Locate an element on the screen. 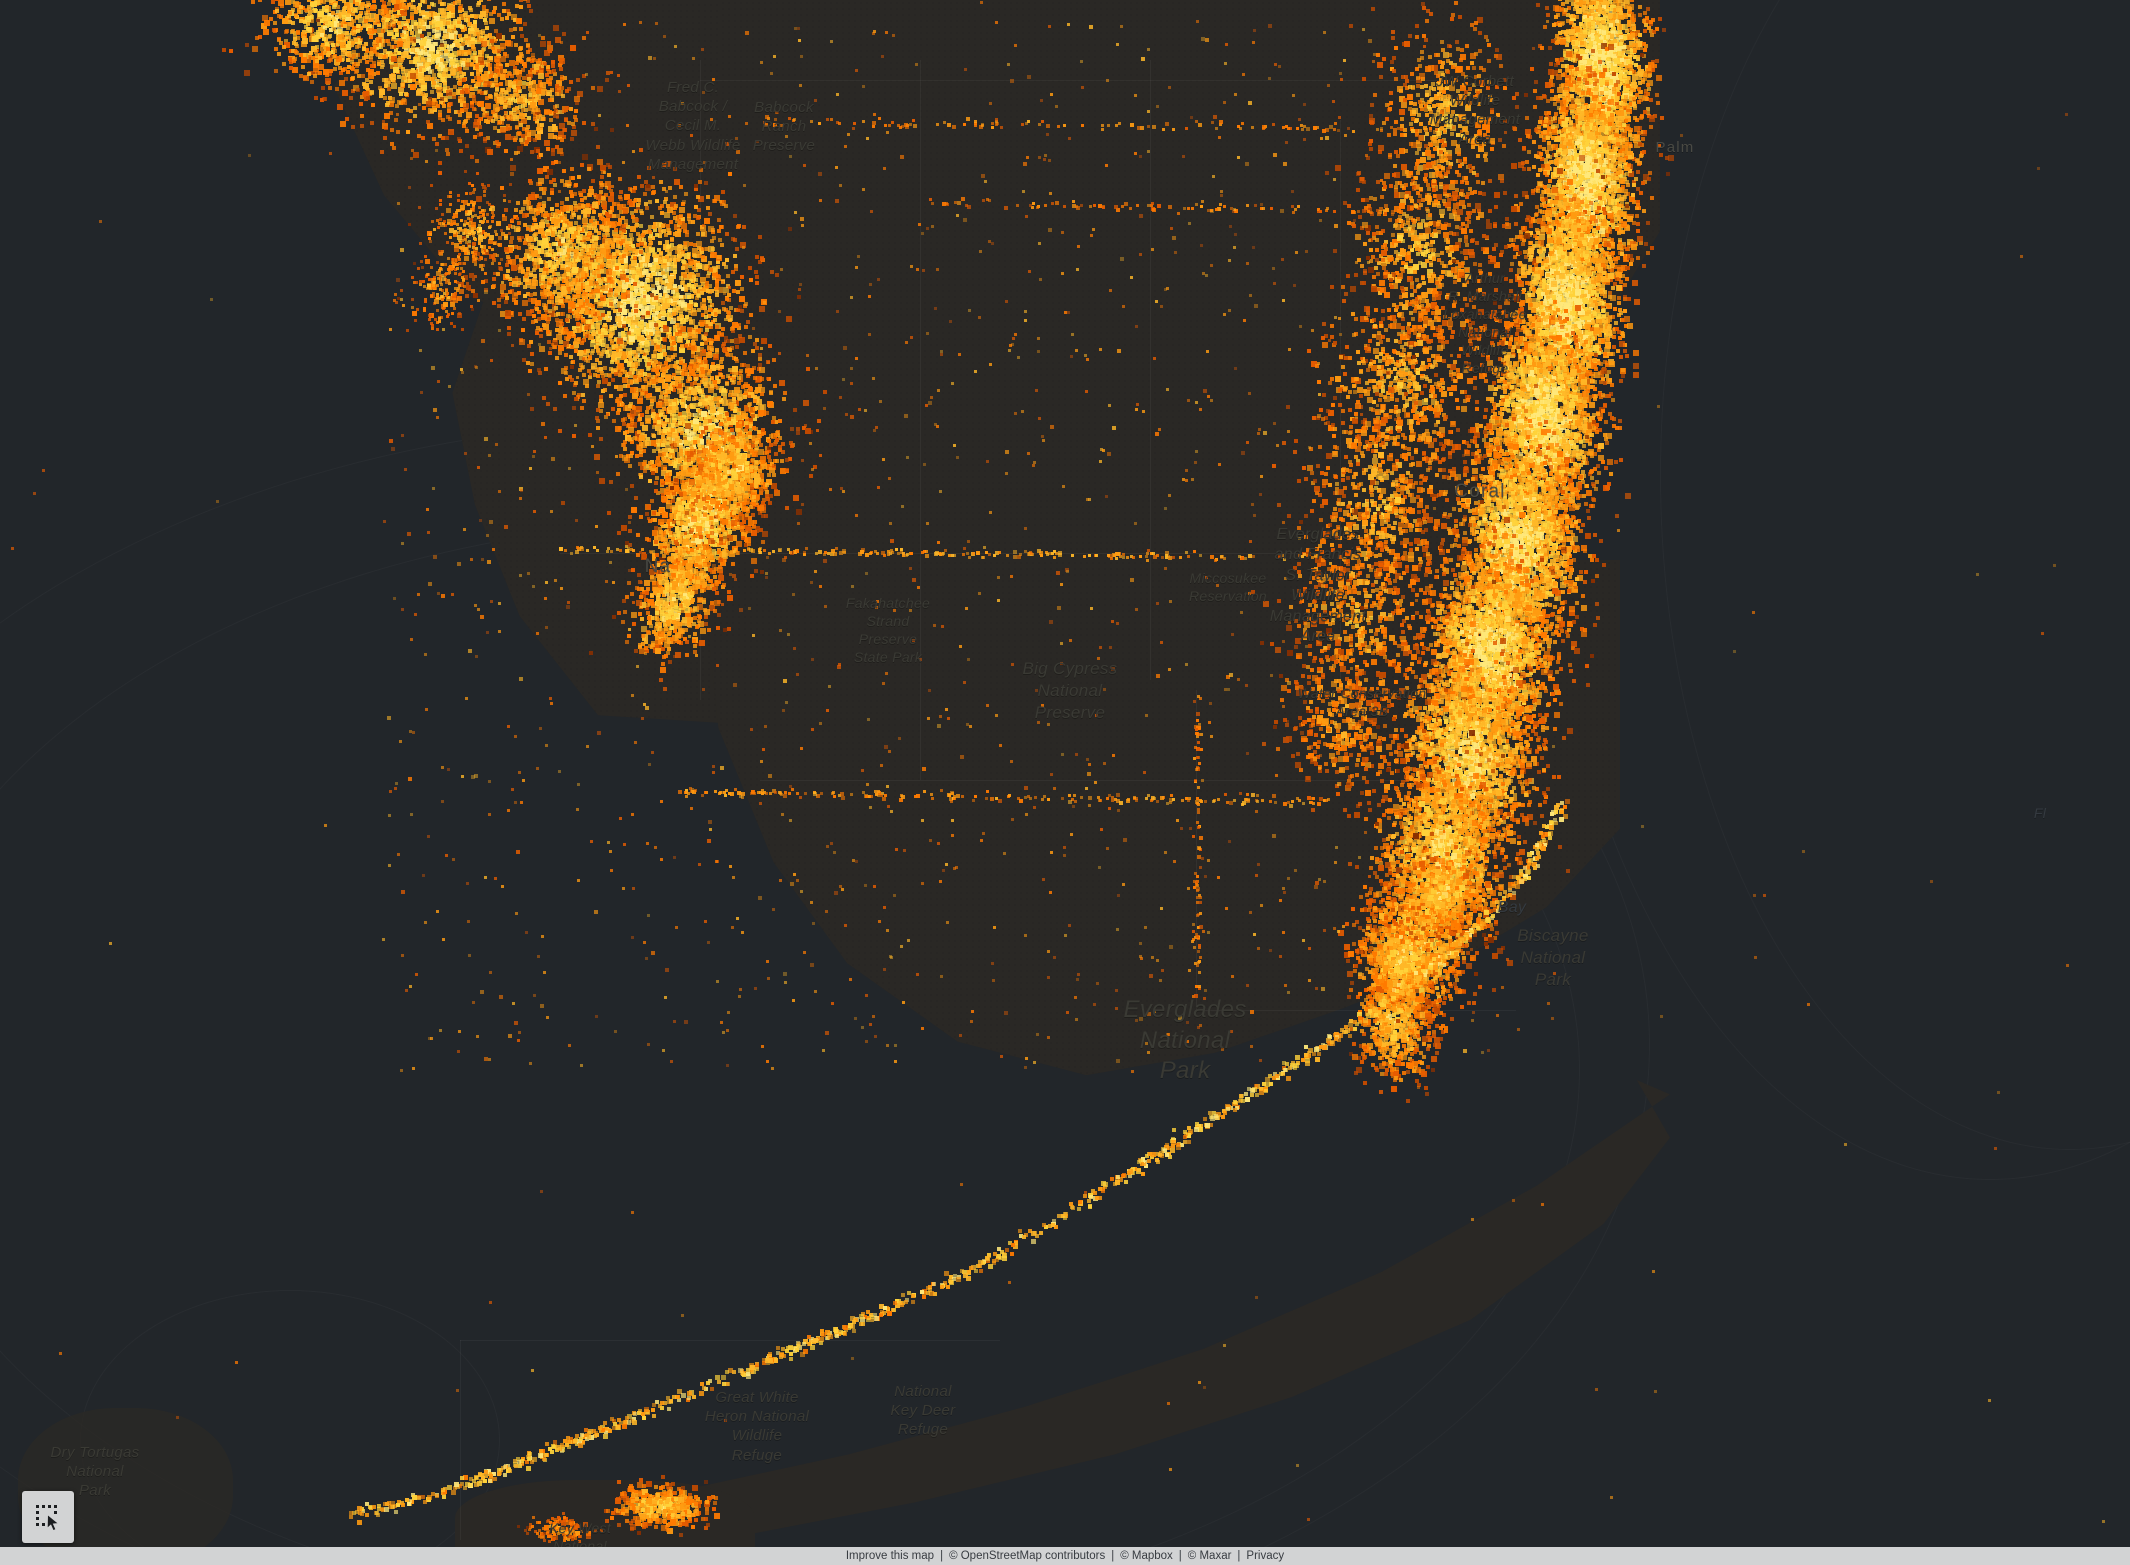 This screenshot has width=2130, height=1565. attribution-openstreetmap: © OpenStreetMap contributors is located at coordinates (1027, 1556).